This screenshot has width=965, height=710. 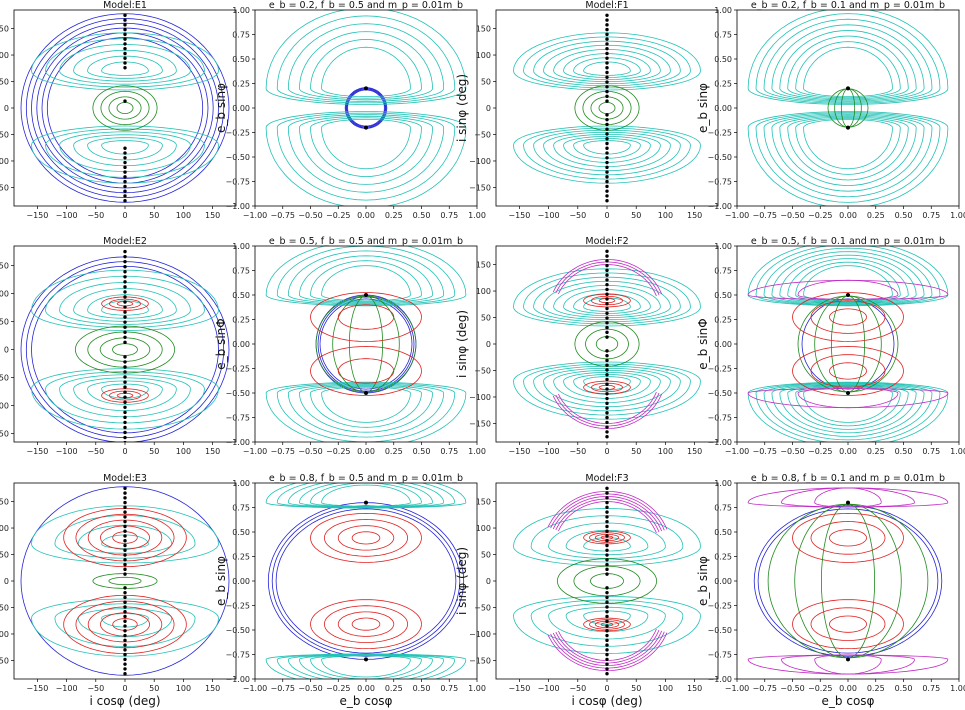 What do you see at coordinates (723, 508) in the screenshot?
I see `y-tick-label: 0.75` at bounding box center [723, 508].